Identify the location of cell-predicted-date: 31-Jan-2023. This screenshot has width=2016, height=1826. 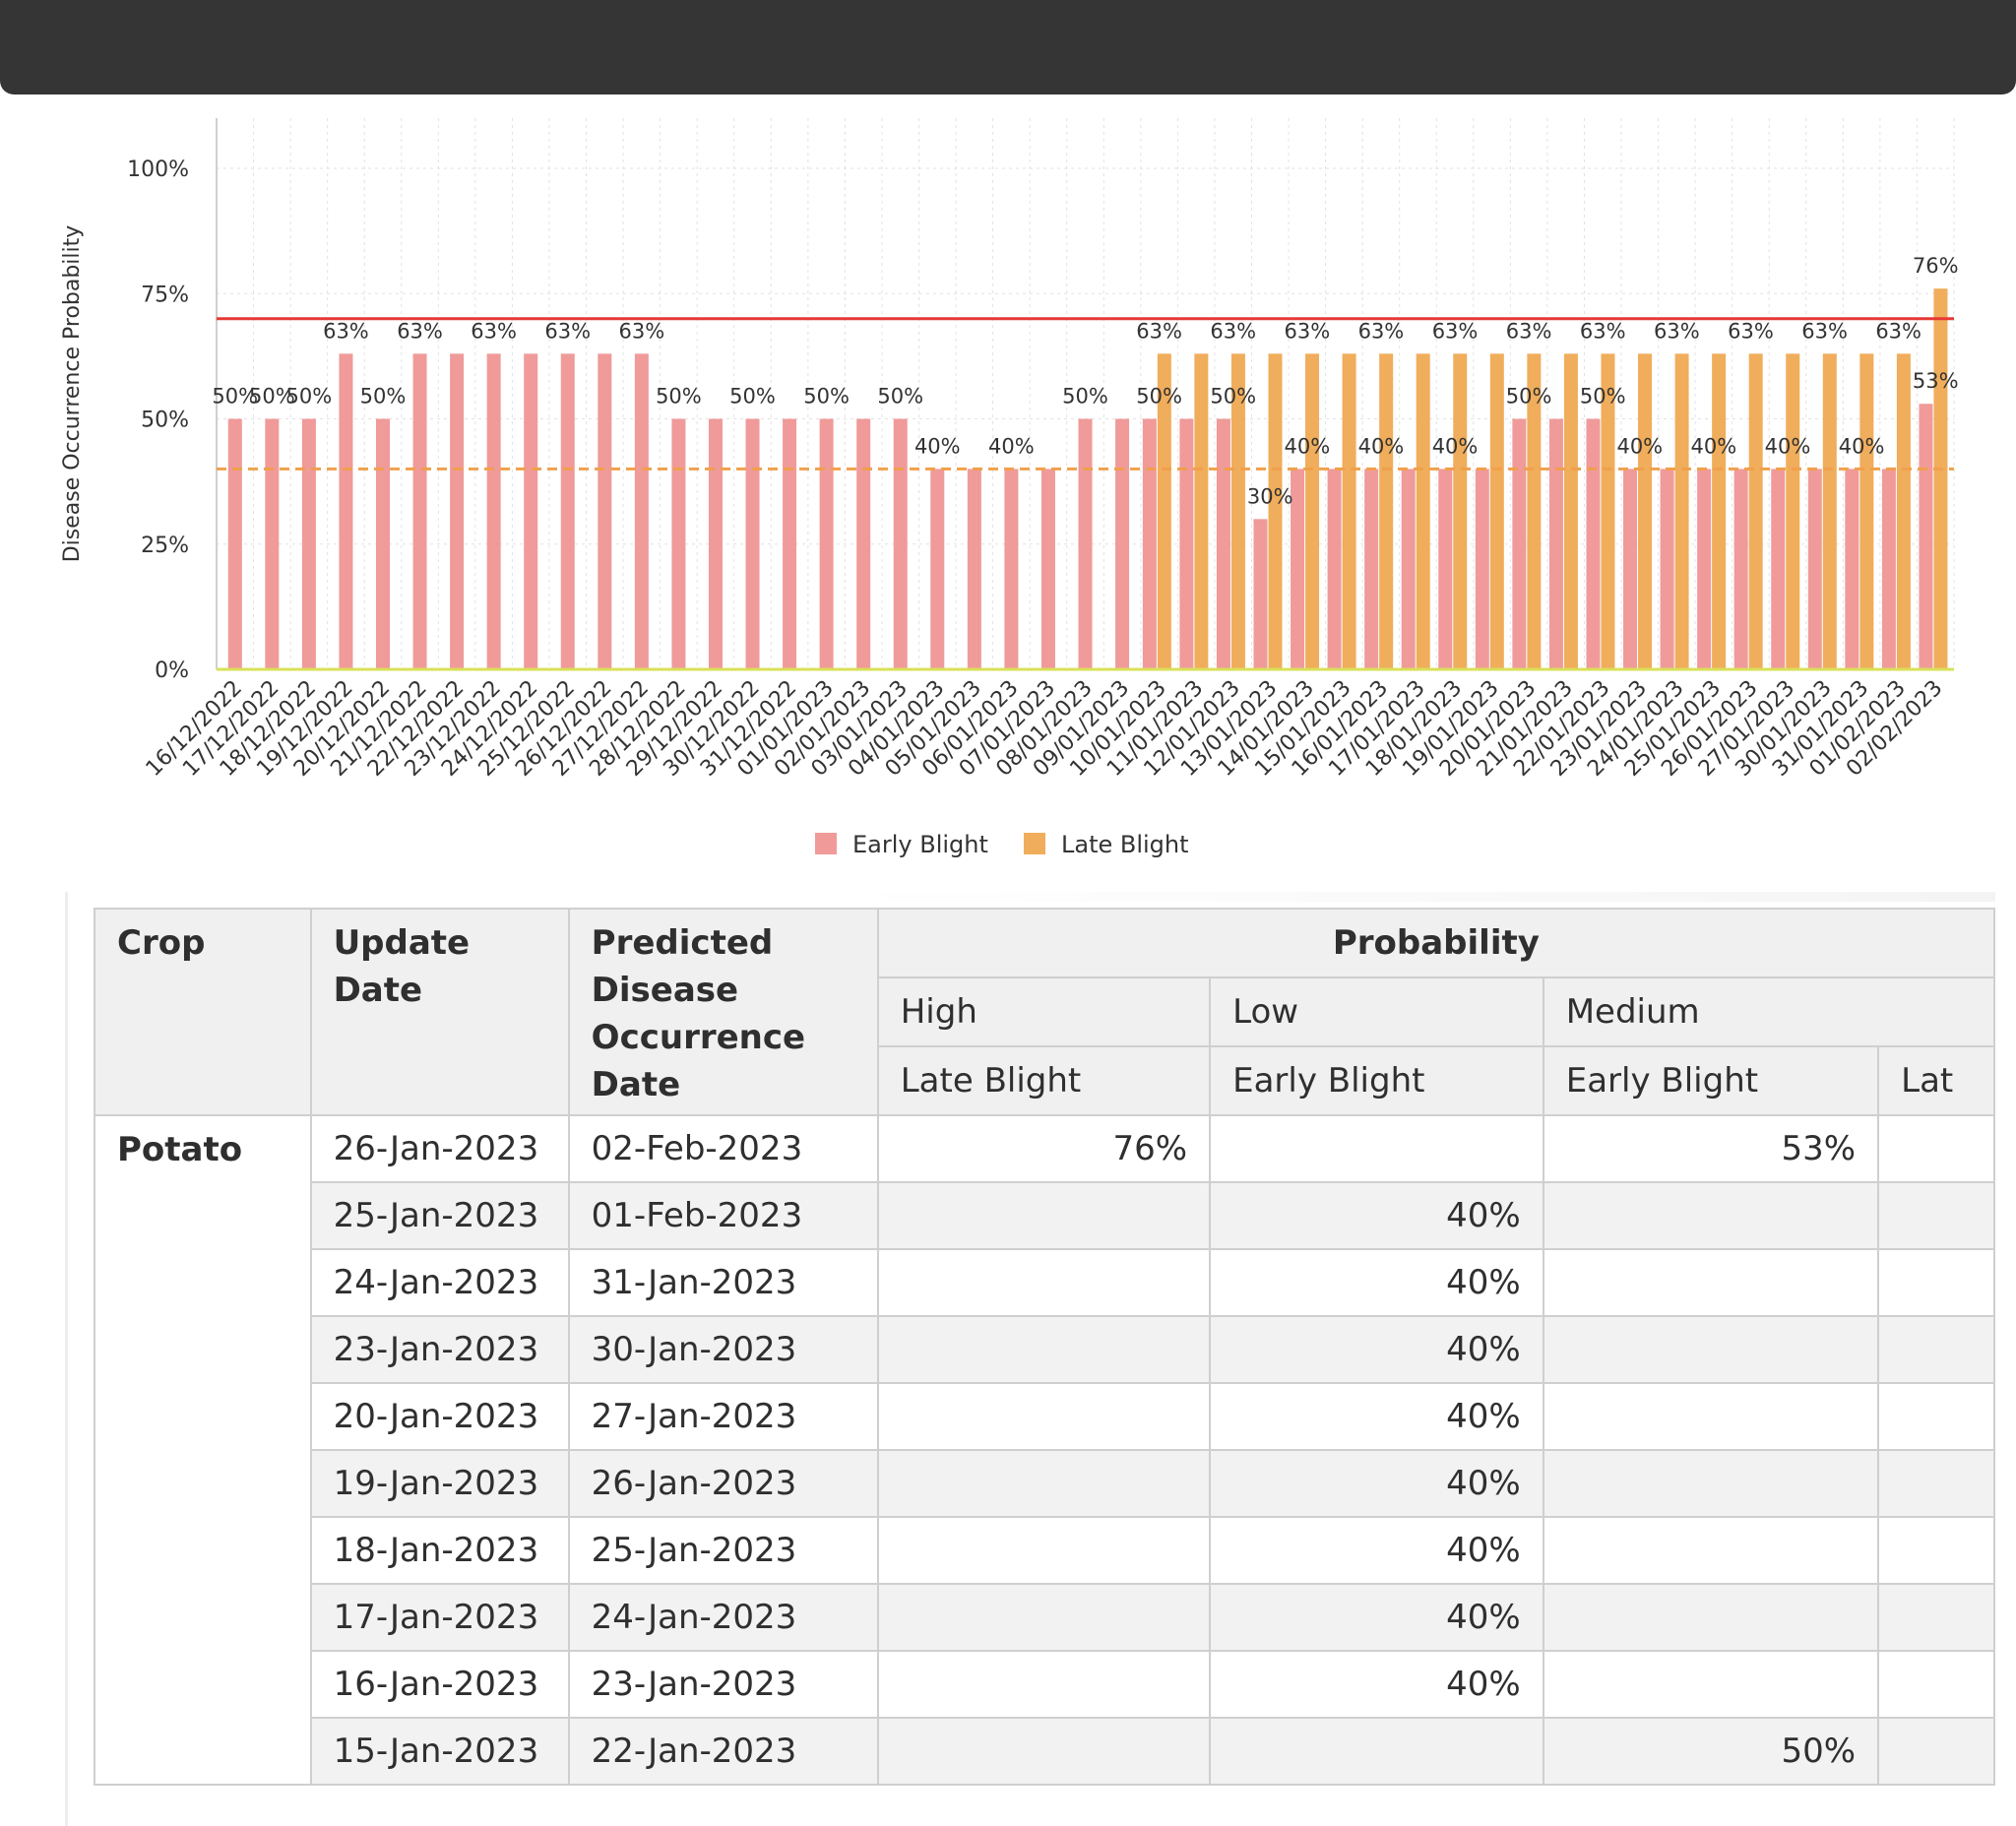
(723, 1282).